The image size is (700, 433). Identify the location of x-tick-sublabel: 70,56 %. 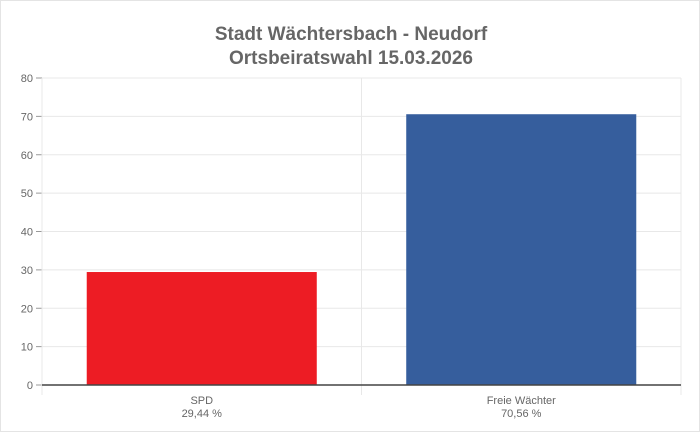
(521, 414).